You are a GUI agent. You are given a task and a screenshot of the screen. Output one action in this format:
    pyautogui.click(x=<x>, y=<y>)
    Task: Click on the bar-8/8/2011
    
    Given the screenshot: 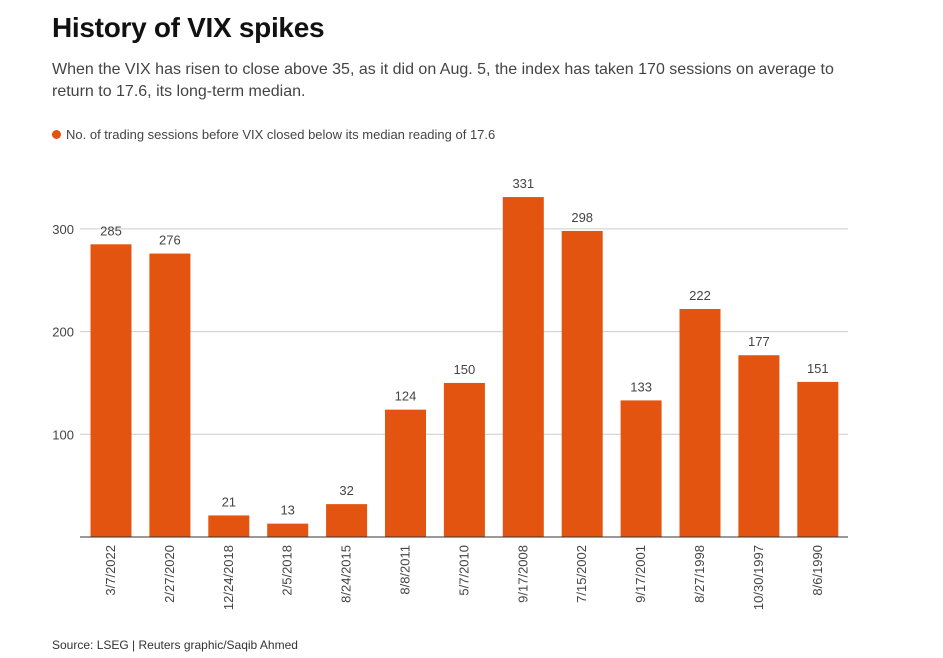 What is the action you would take?
    pyautogui.click(x=405, y=473)
    